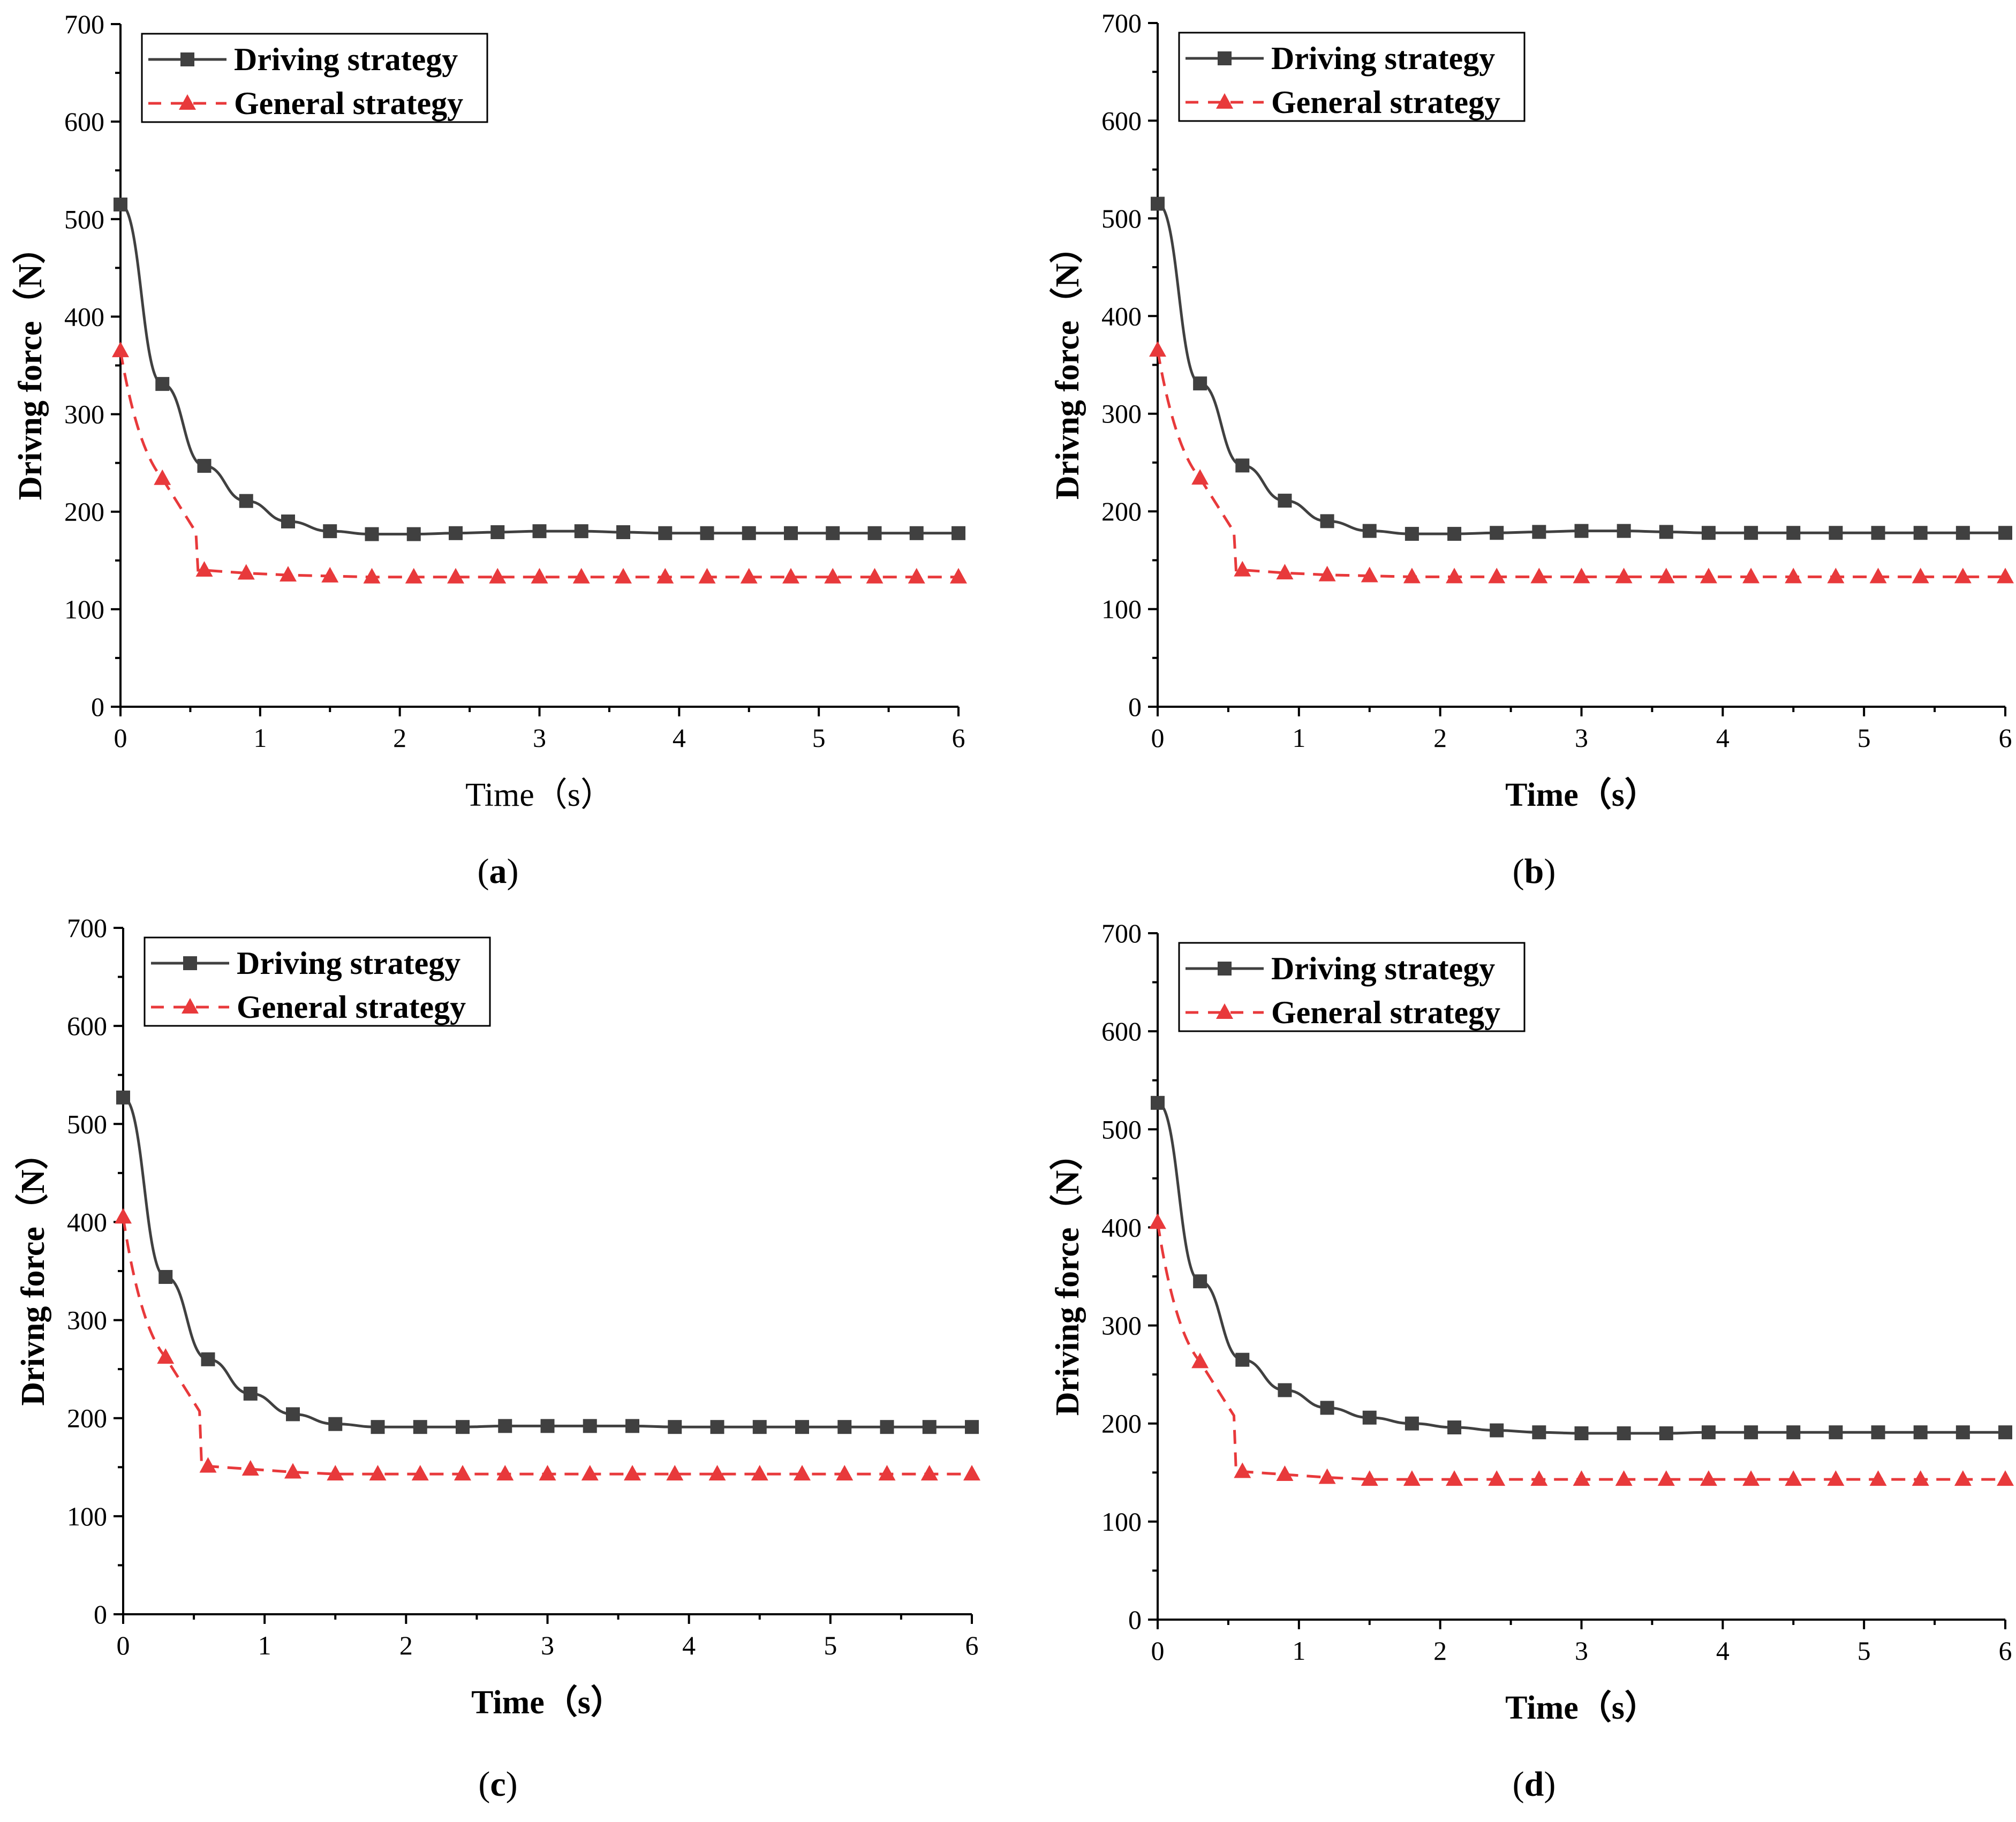  I want to click on x-tick-label-c: 5, so click(830, 1645).